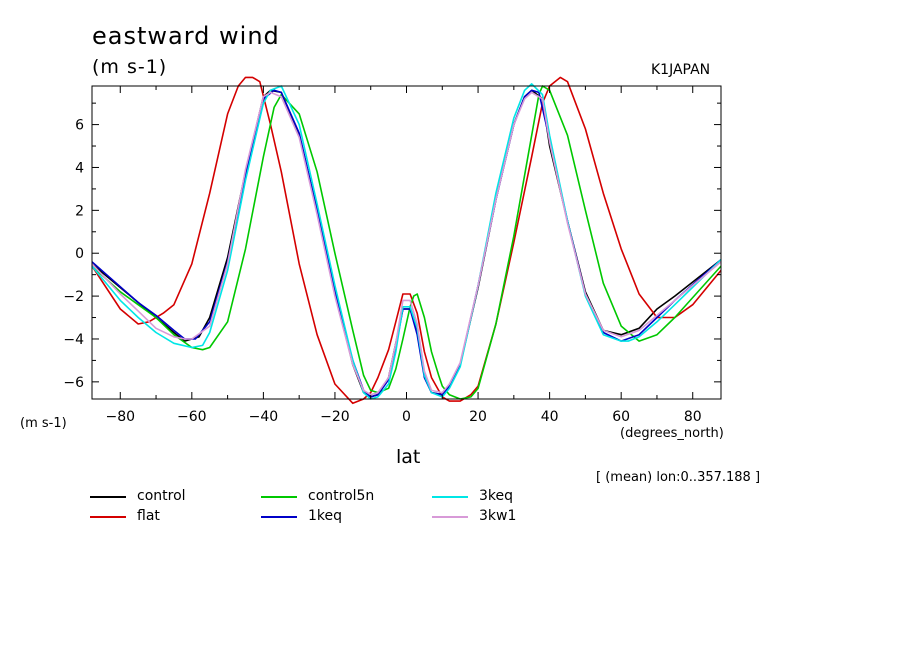 The height and width of the screenshot is (654, 904). I want to click on x-tick-label: −80, so click(120, 417).